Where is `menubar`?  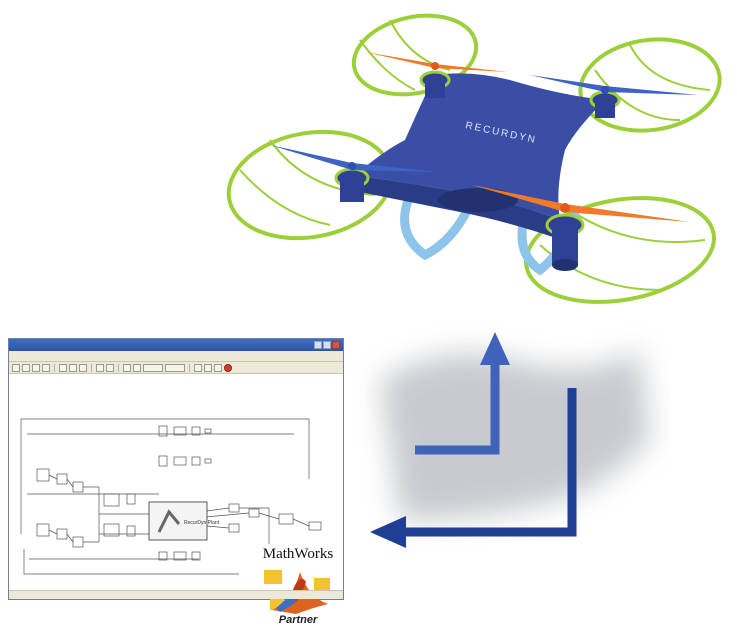
menubar is located at coordinates (176, 356).